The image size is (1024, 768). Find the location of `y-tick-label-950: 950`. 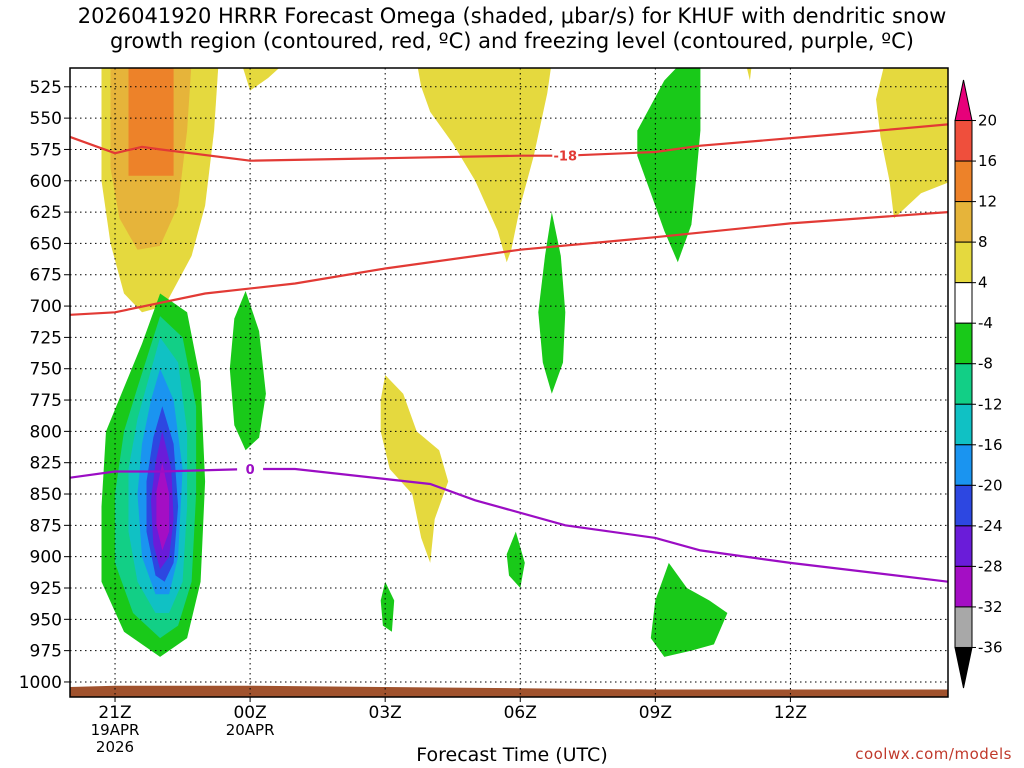

y-tick-label-950: 950 is located at coordinates (46, 620).